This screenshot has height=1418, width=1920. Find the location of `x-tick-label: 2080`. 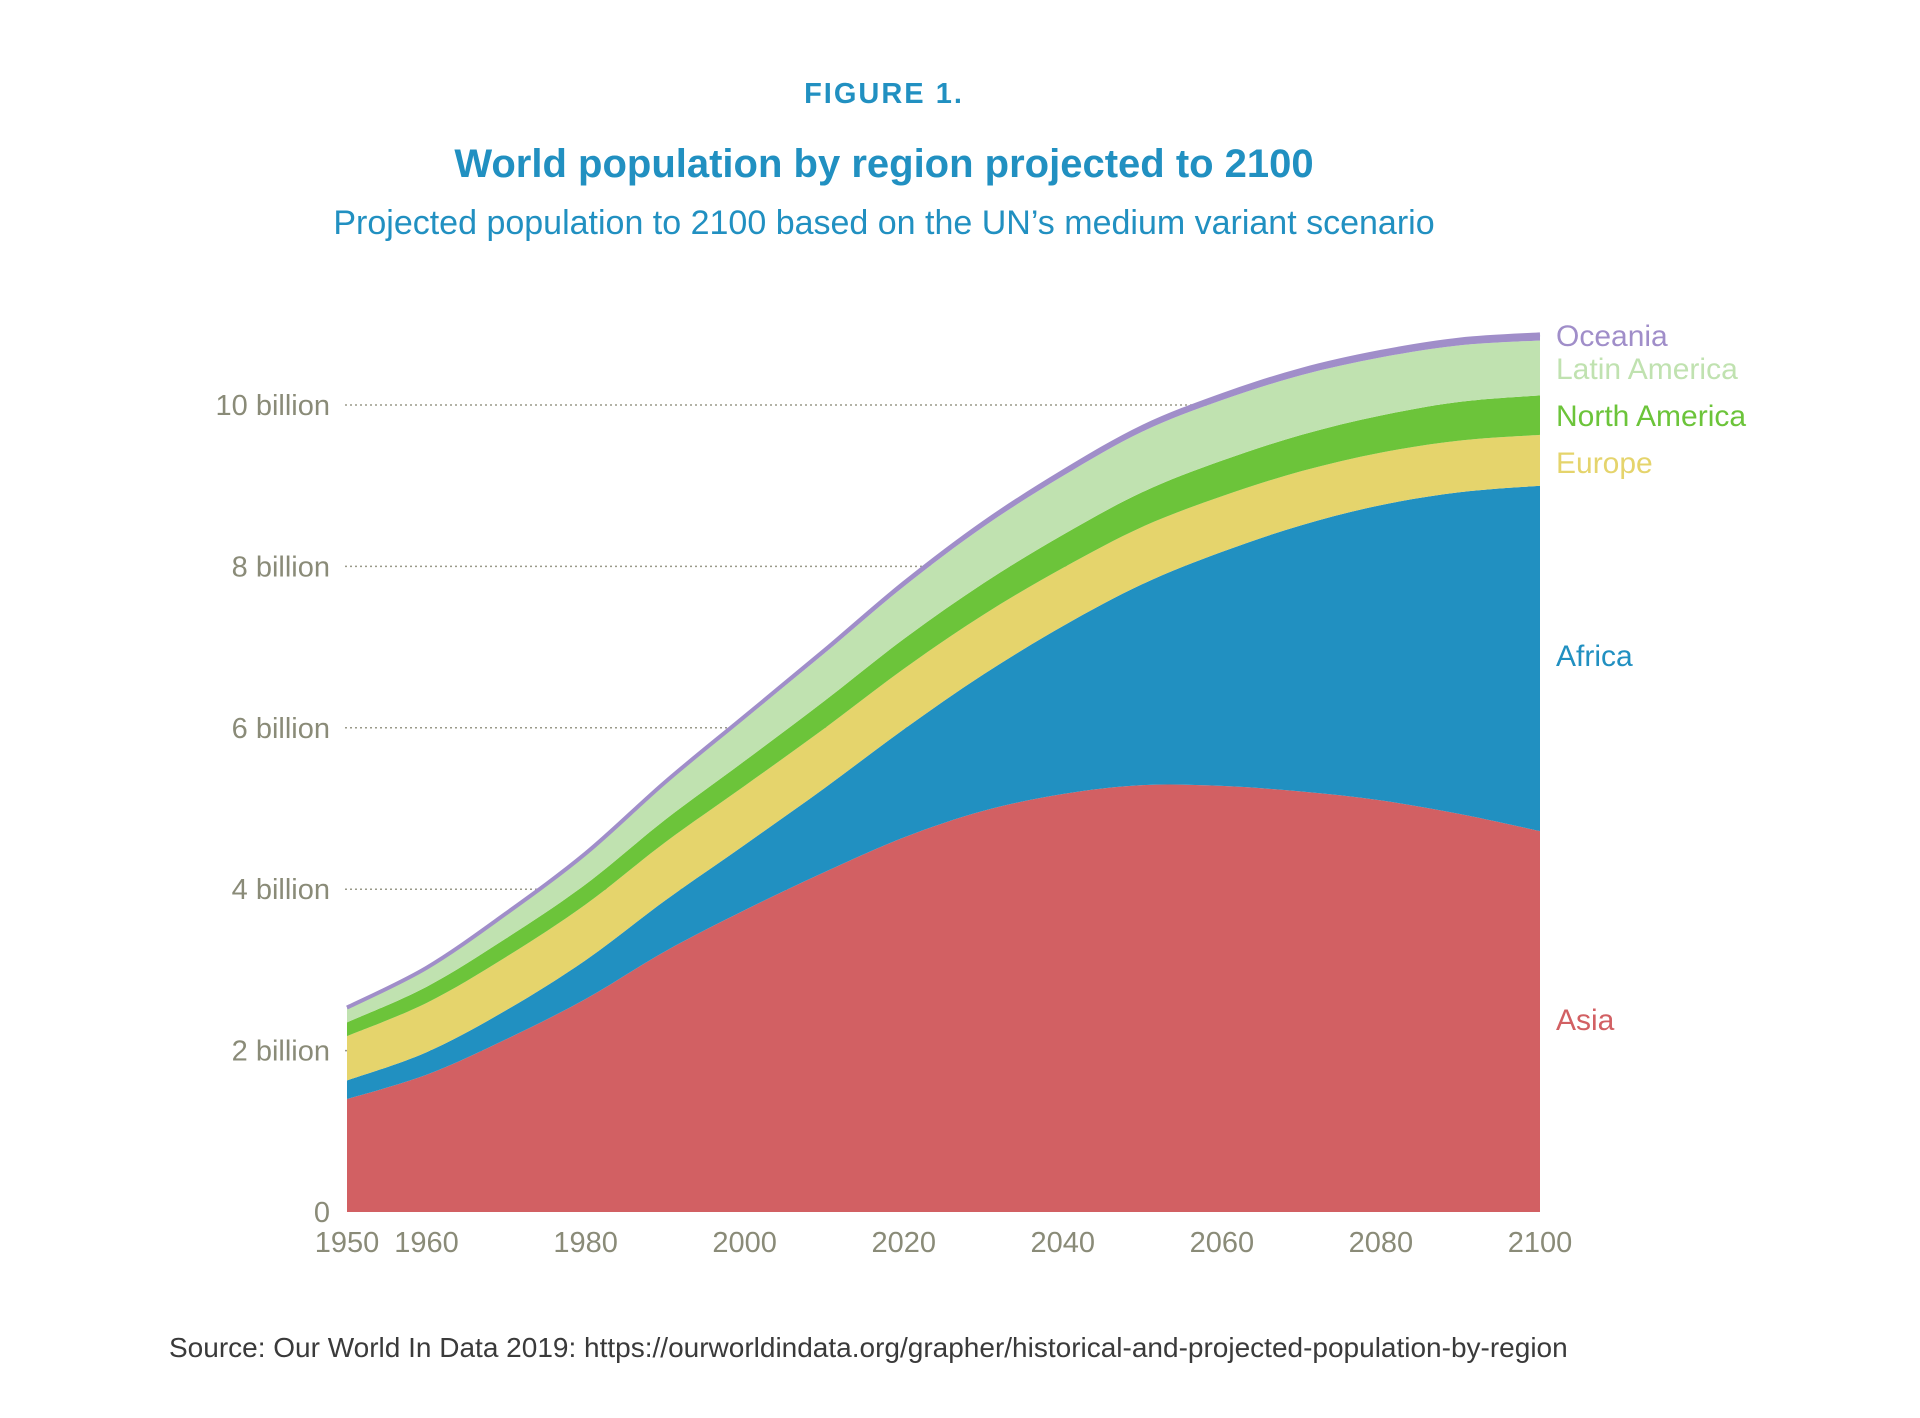

x-tick-label: 2080 is located at coordinates (1381, 1243).